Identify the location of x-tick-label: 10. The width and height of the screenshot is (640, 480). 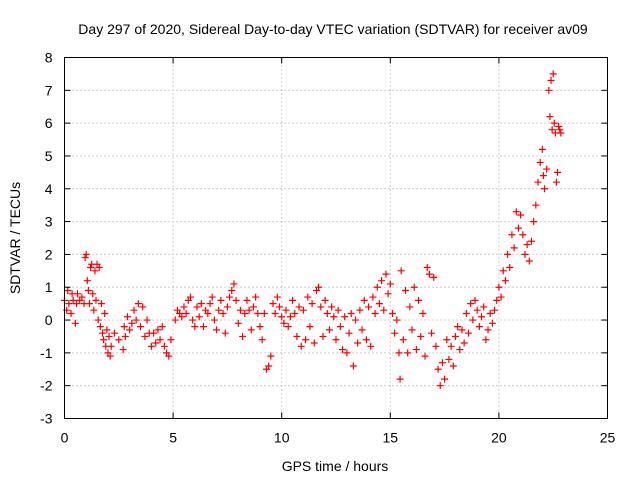
(282, 438).